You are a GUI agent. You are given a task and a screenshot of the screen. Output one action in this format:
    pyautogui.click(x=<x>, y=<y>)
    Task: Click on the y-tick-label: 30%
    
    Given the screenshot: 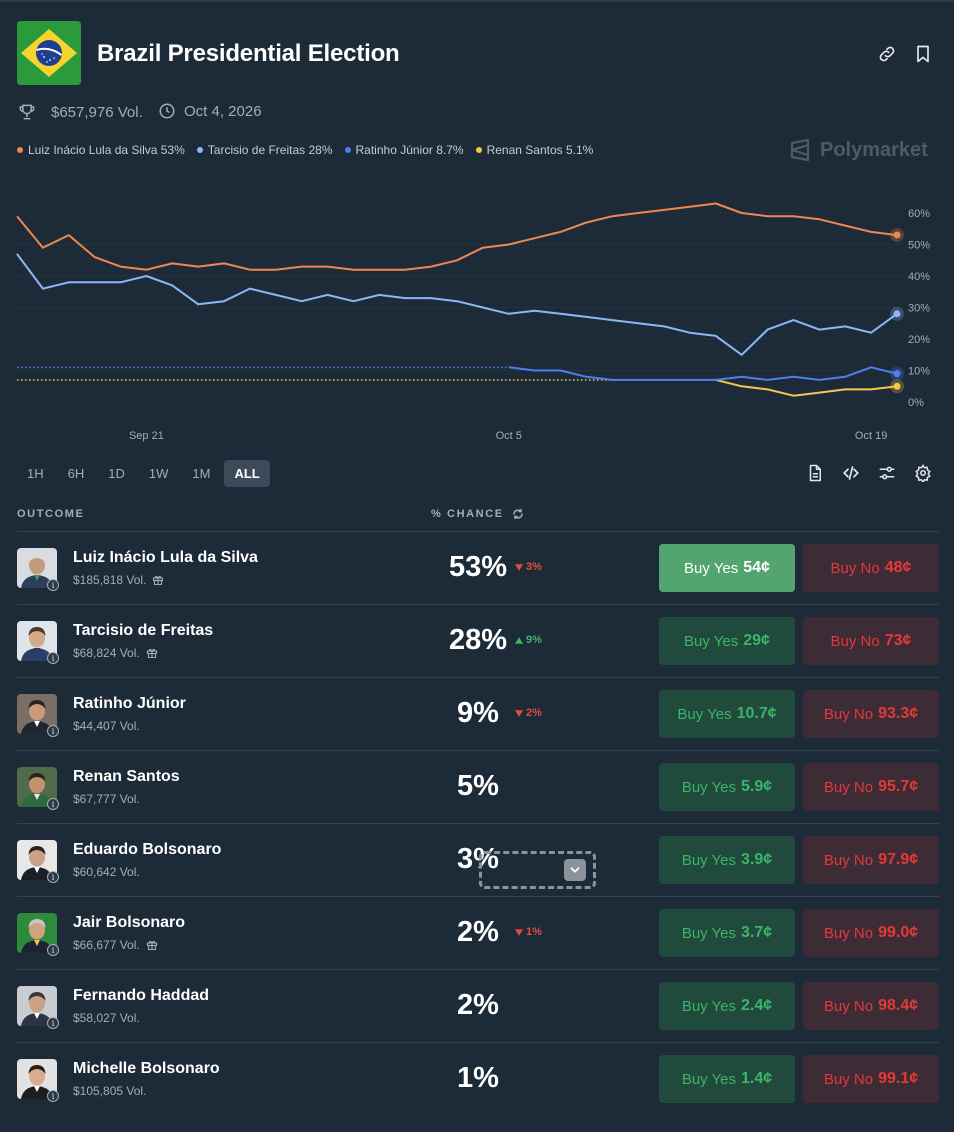 What is the action you would take?
    pyautogui.click(x=919, y=309)
    